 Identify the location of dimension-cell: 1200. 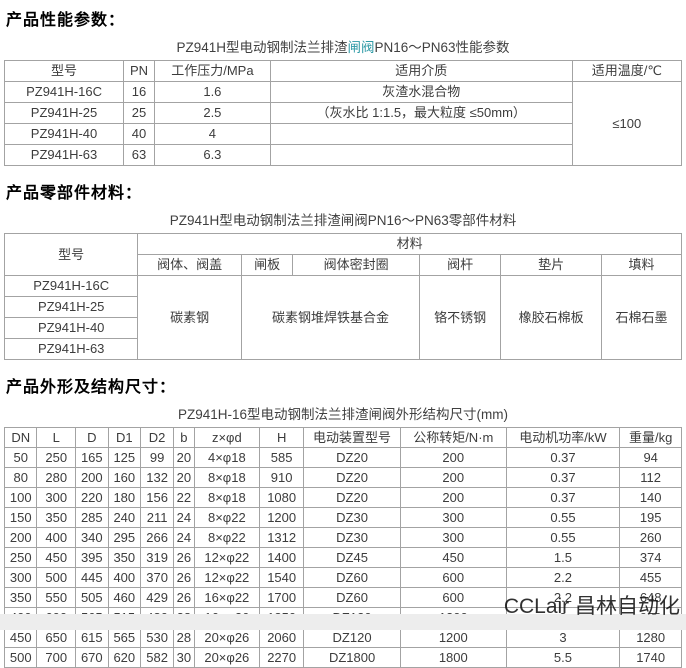
(453, 637).